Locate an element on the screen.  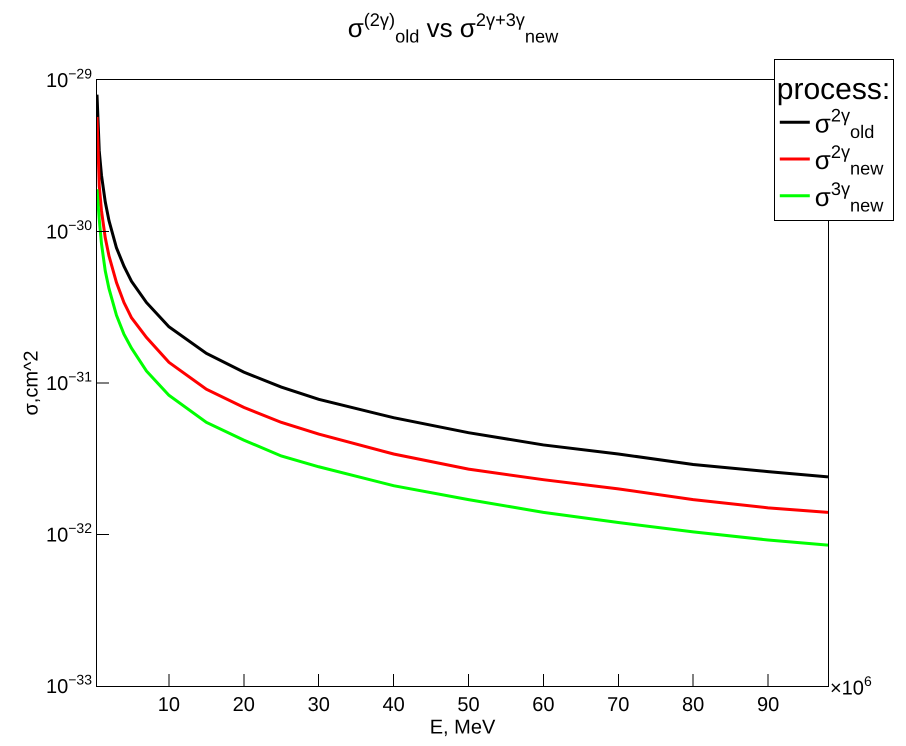
x-tick-label: 10 is located at coordinates (169, 705).